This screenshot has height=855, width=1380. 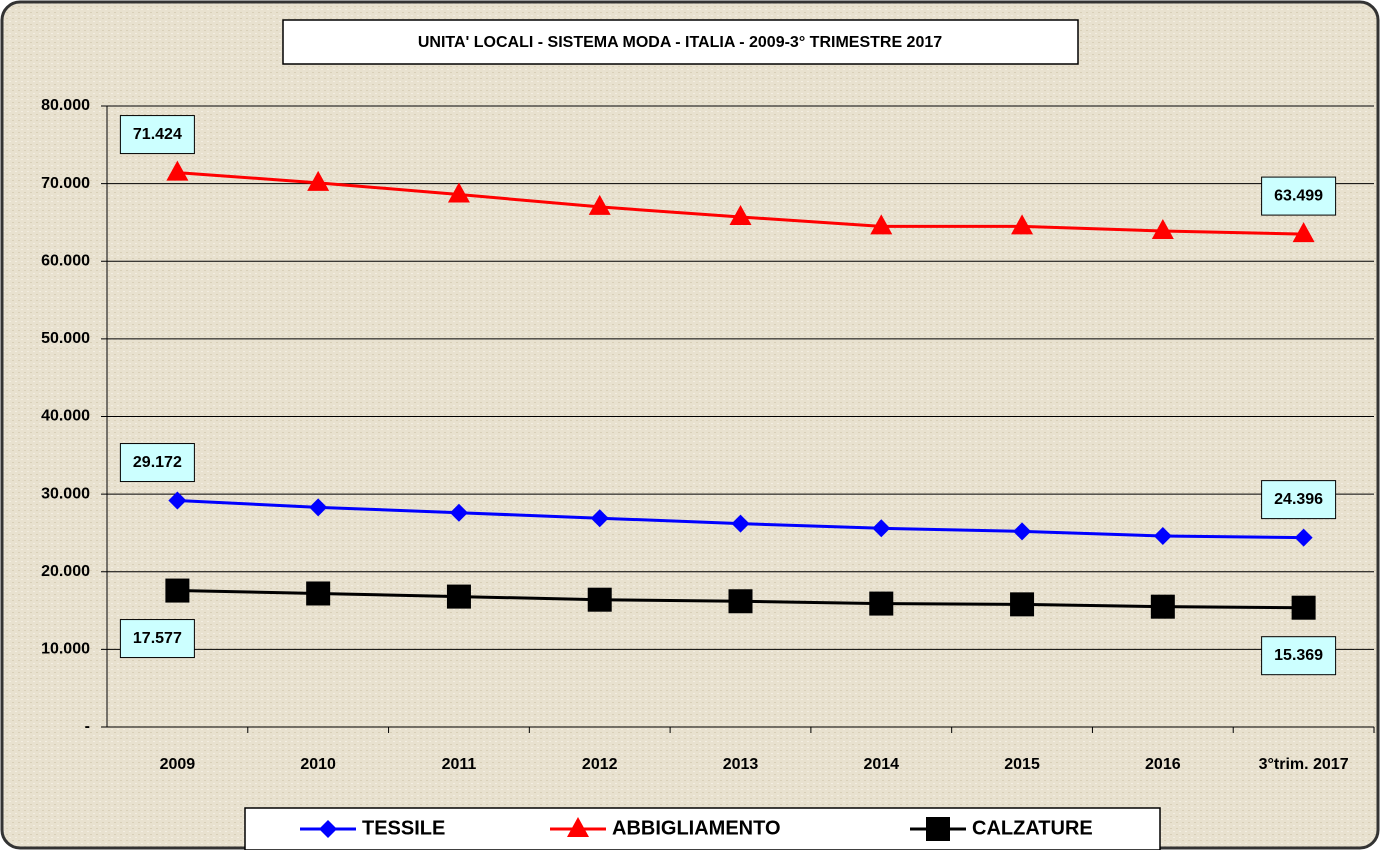 What do you see at coordinates (65, 105) in the screenshot?
I see `y-tick-label: 80.000` at bounding box center [65, 105].